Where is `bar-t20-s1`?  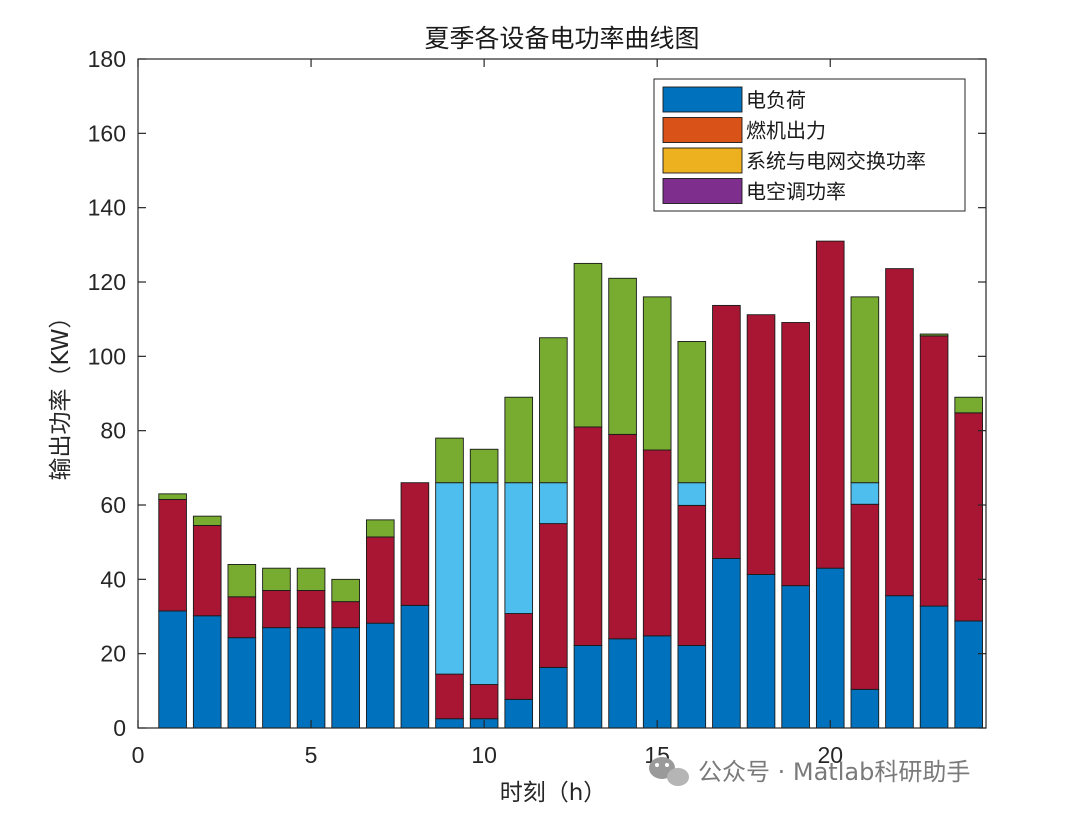
bar-t20-s1 is located at coordinates (830, 404).